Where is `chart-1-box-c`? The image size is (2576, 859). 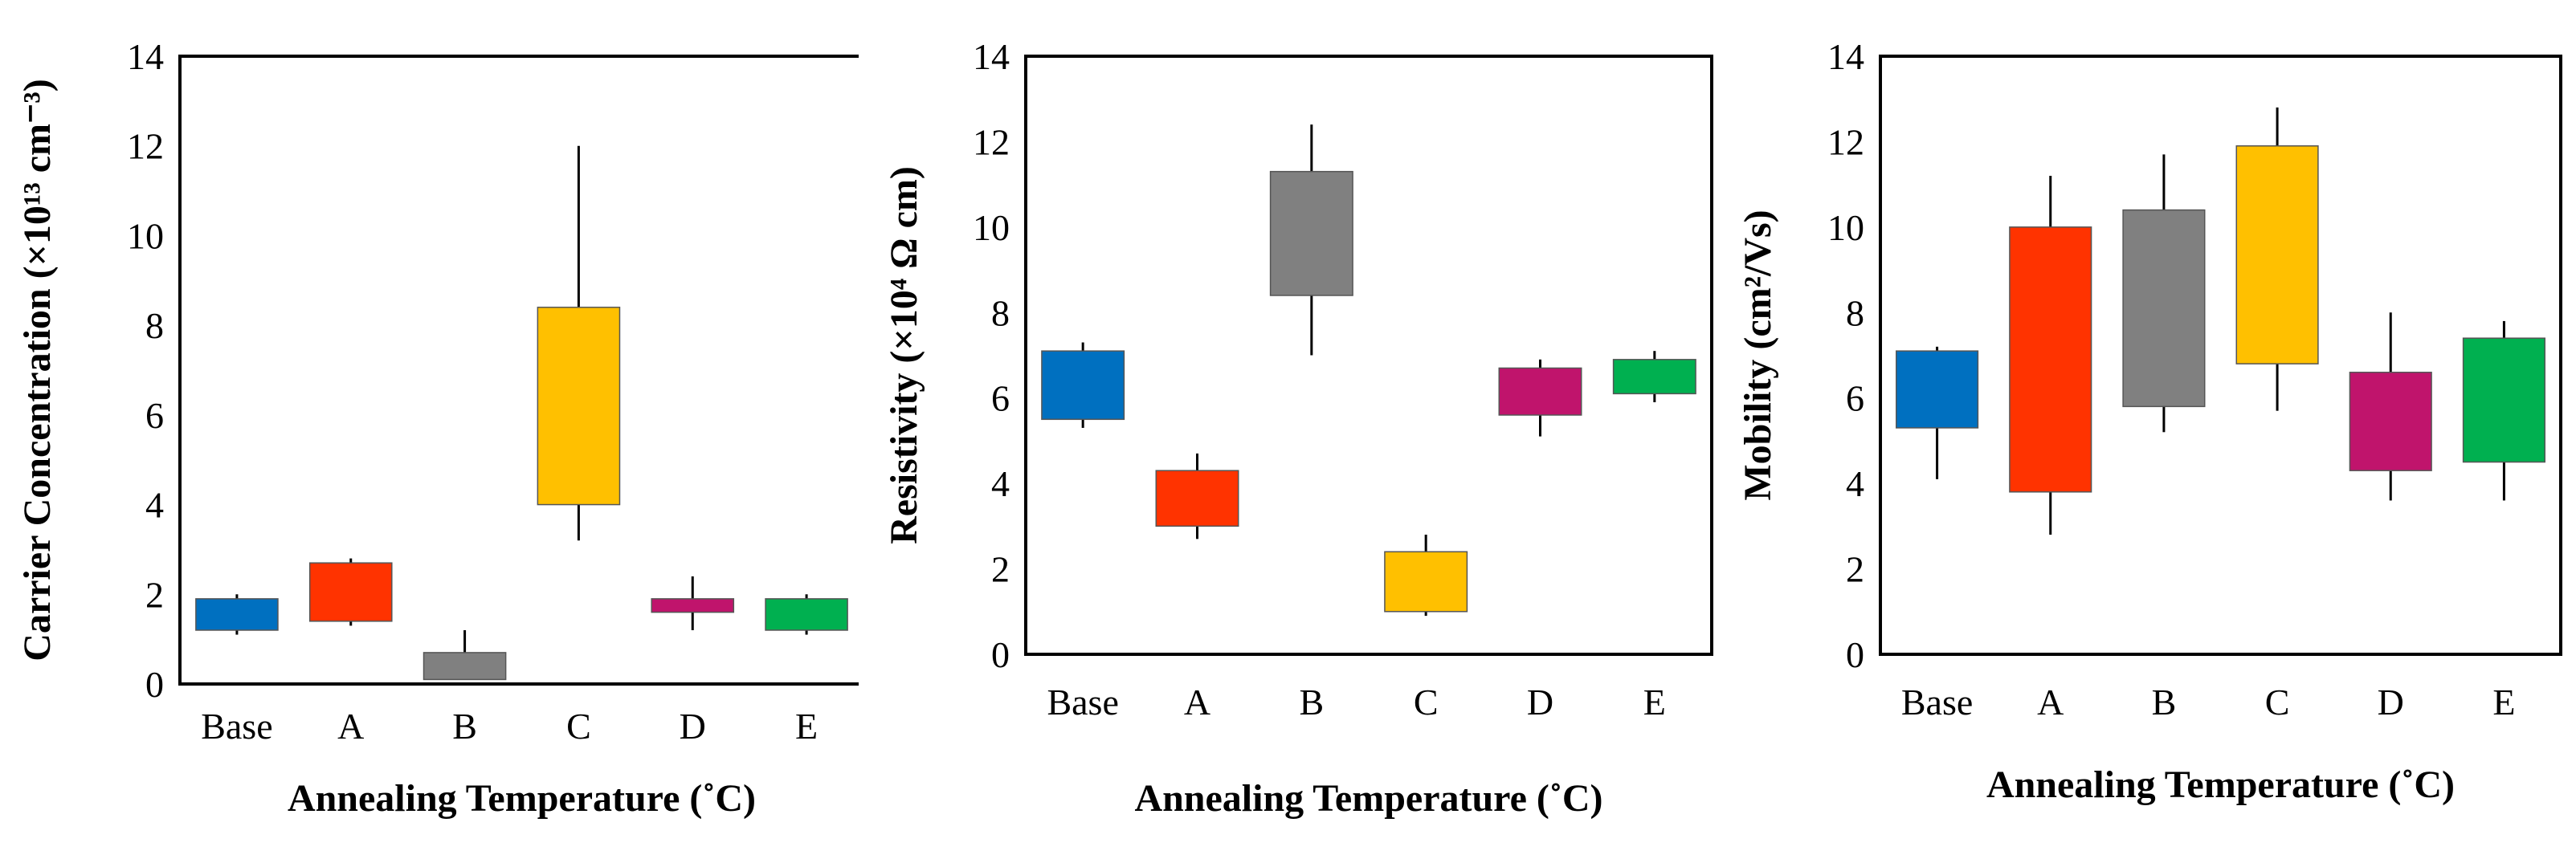 chart-1-box-c is located at coordinates (579, 343).